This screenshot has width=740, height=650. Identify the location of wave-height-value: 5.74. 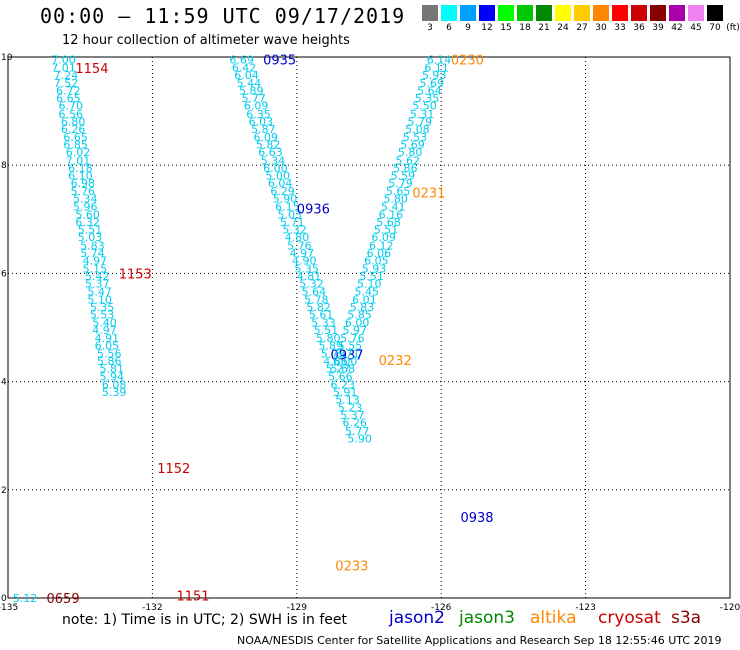
(92, 253).